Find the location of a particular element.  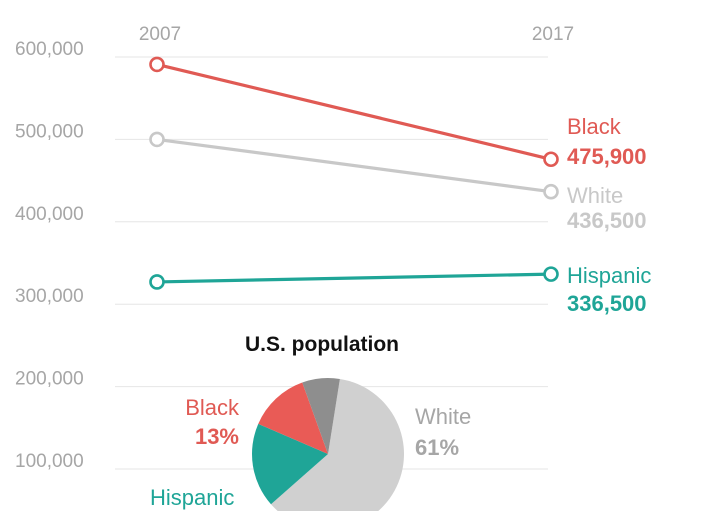

series-label: Hispanic is located at coordinates (609, 275).